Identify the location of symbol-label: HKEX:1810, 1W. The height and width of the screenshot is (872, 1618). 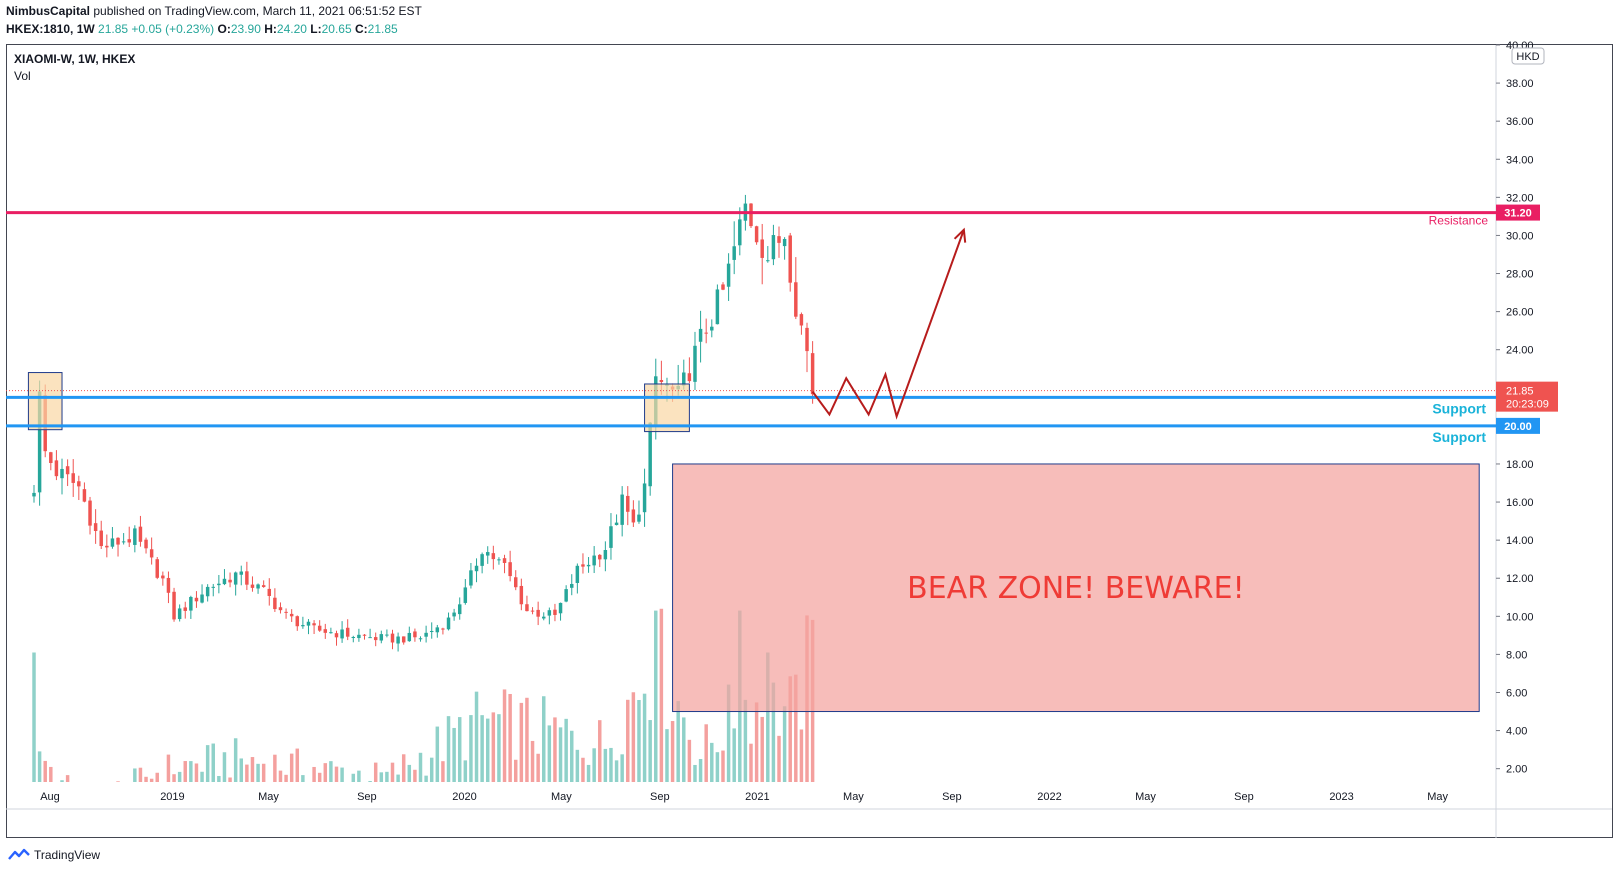
(50, 29).